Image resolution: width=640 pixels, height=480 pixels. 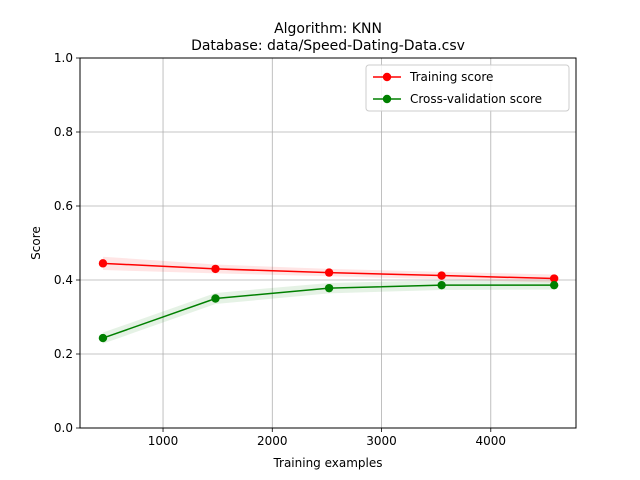 I want to click on x-axis: 1000 2000 3000 4000, so click(x=327, y=438).